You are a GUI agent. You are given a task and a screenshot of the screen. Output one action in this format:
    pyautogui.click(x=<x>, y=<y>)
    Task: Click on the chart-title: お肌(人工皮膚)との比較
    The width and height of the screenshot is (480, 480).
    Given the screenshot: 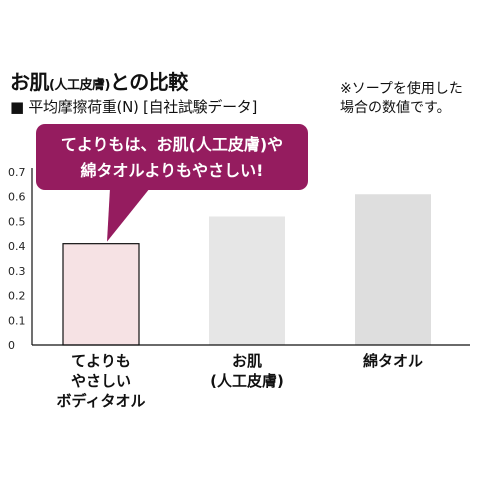 What is the action you would take?
    pyautogui.click(x=99, y=80)
    